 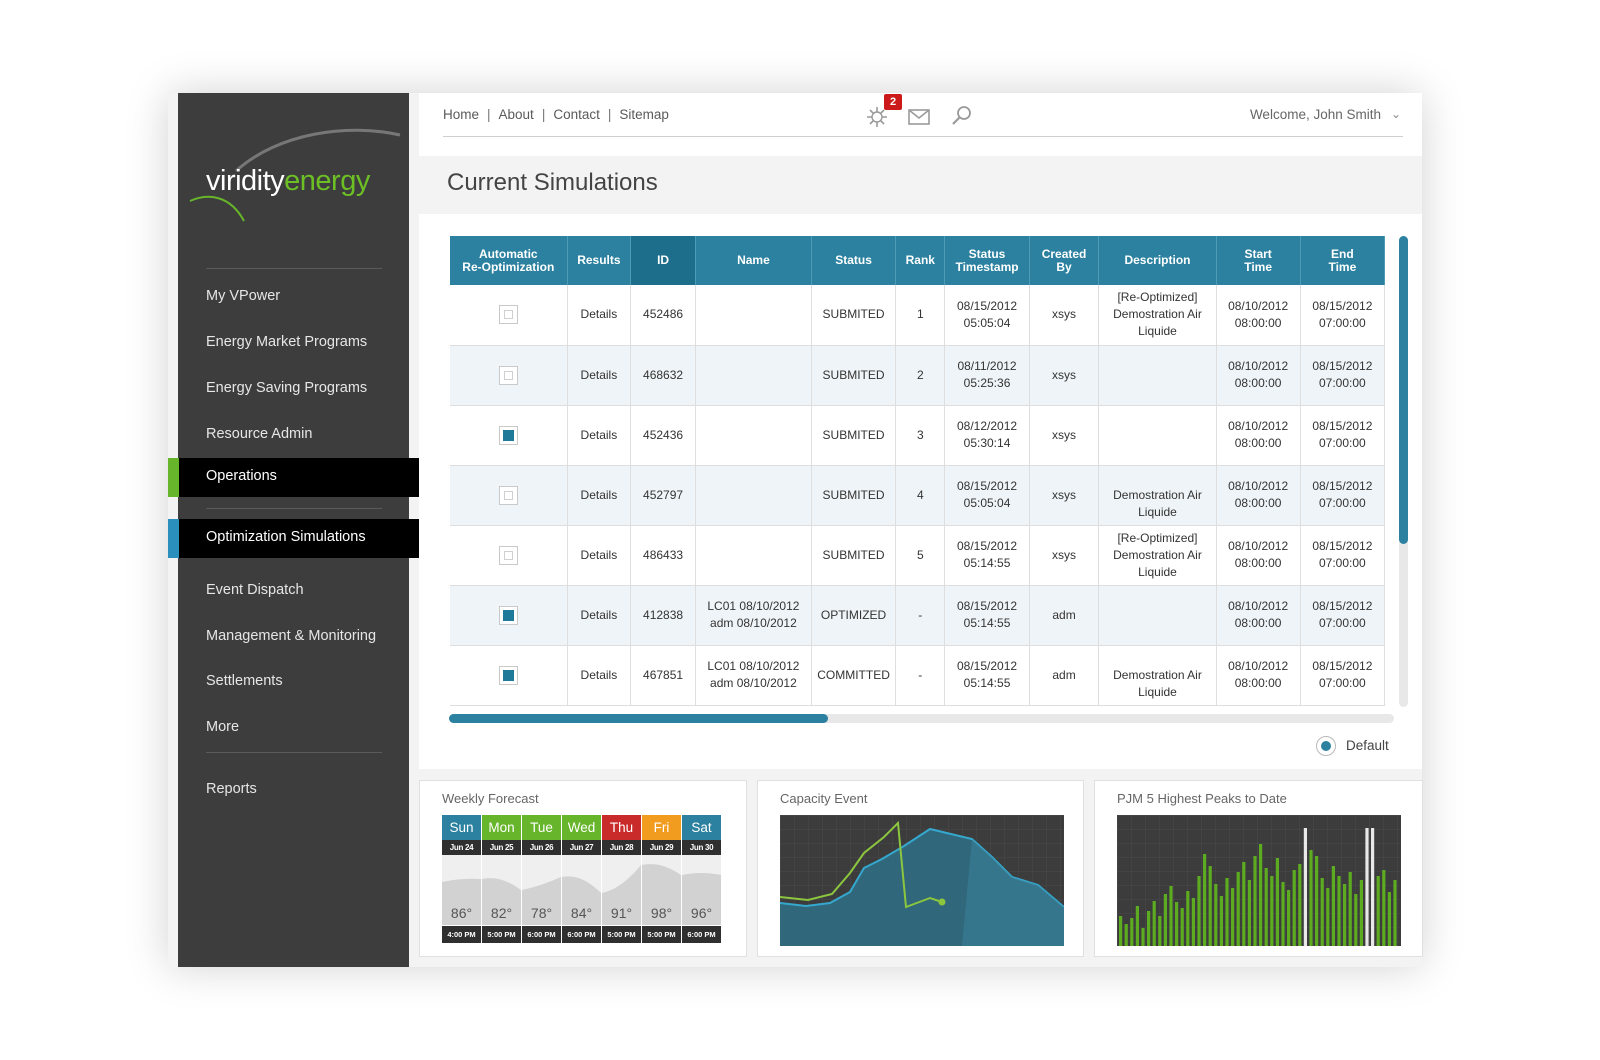 What do you see at coordinates (663, 375) in the screenshot?
I see `id-cell: 468632` at bounding box center [663, 375].